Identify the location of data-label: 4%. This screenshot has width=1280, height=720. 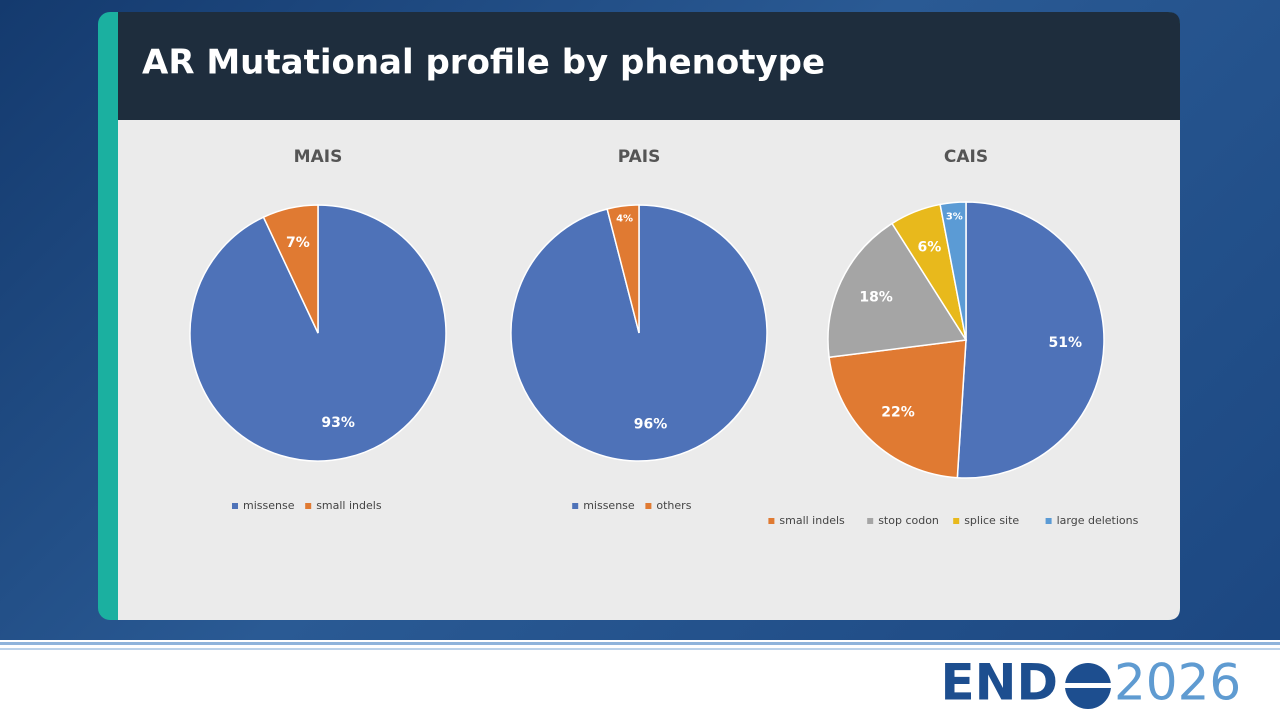
(624, 219).